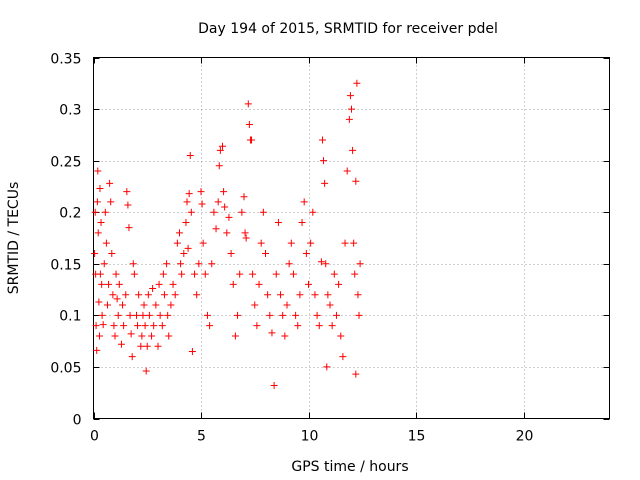 The width and height of the screenshot is (640, 480). What do you see at coordinates (525, 437) in the screenshot?
I see `x-tick-label: 20` at bounding box center [525, 437].